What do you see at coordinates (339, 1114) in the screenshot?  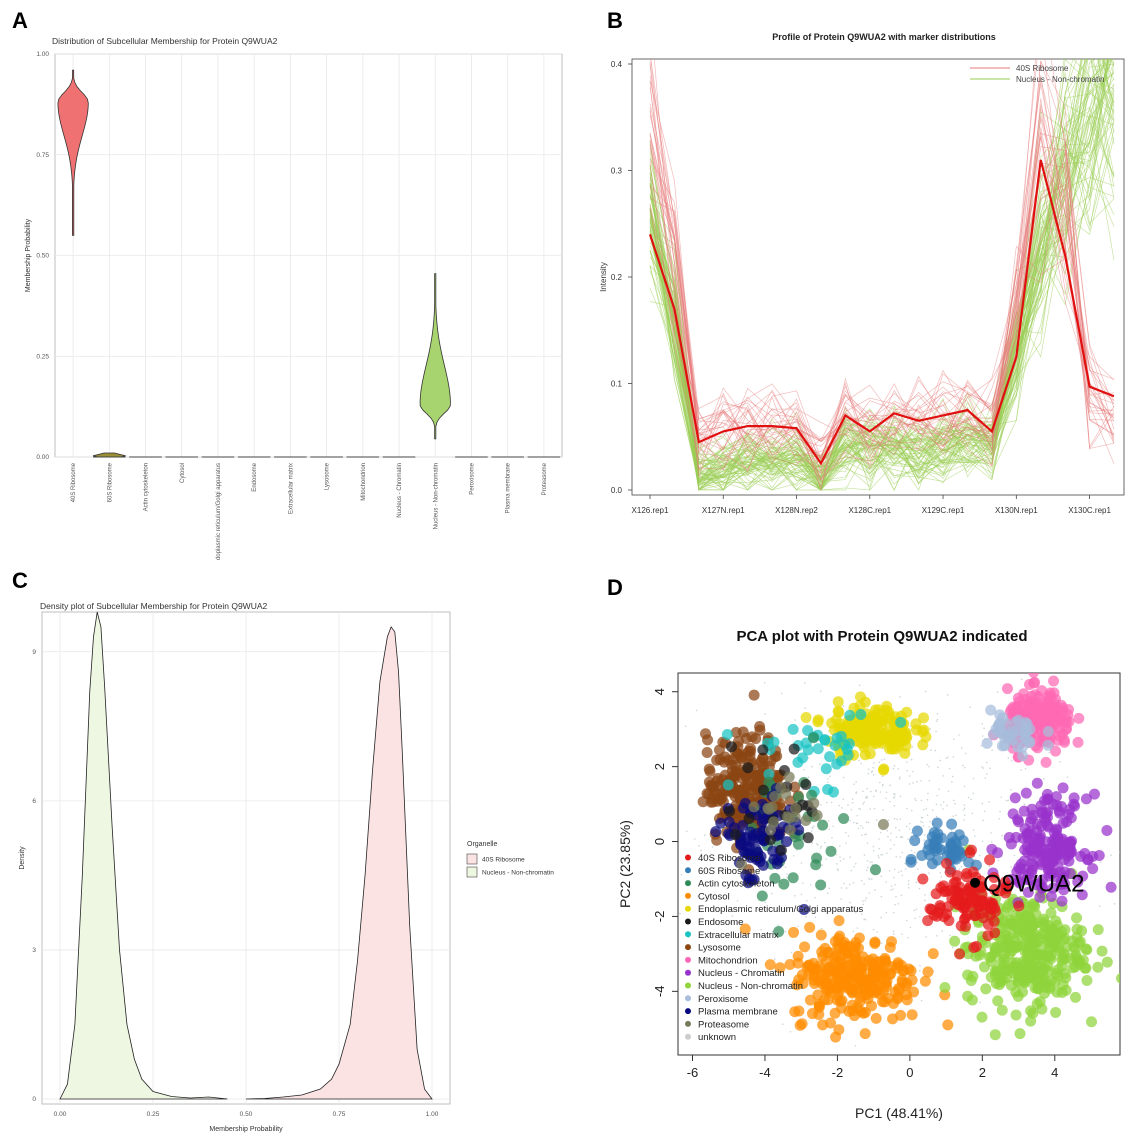 I see `x-tick-label: 0.75` at bounding box center [339, 1114].